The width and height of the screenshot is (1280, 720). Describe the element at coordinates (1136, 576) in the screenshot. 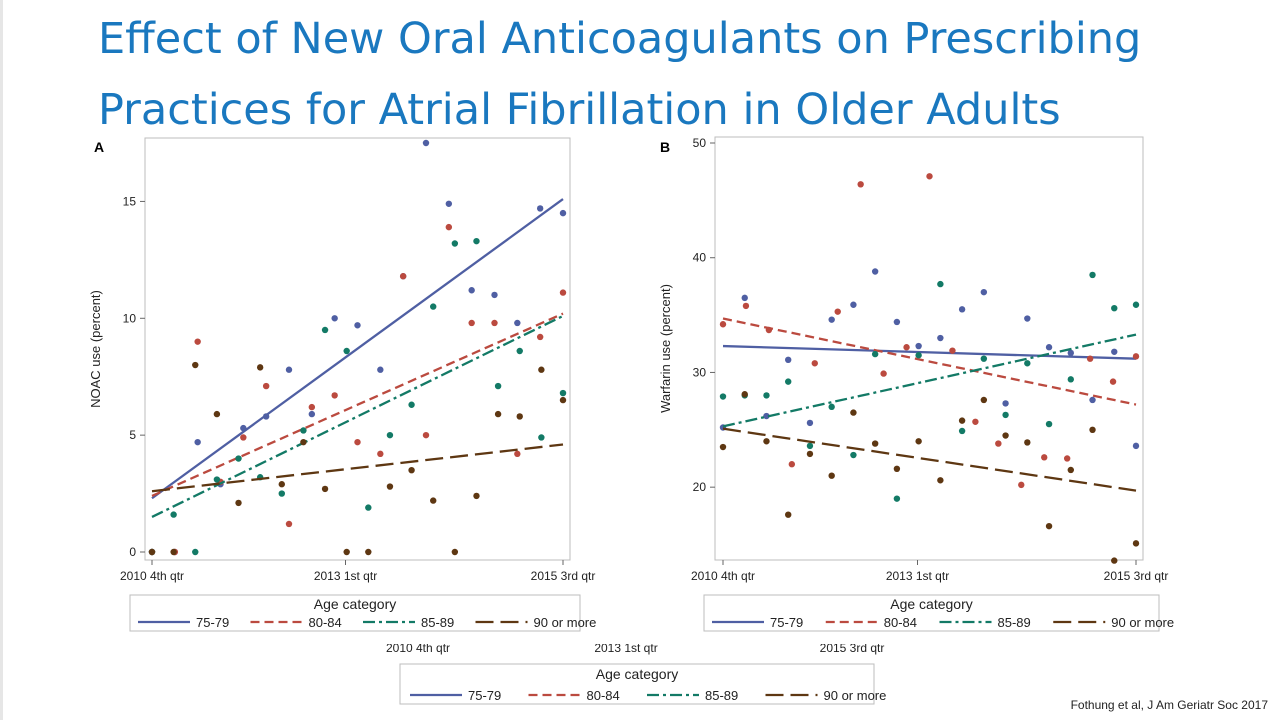

I see `x-tick-label: 2015 3rd qtr` at that location.